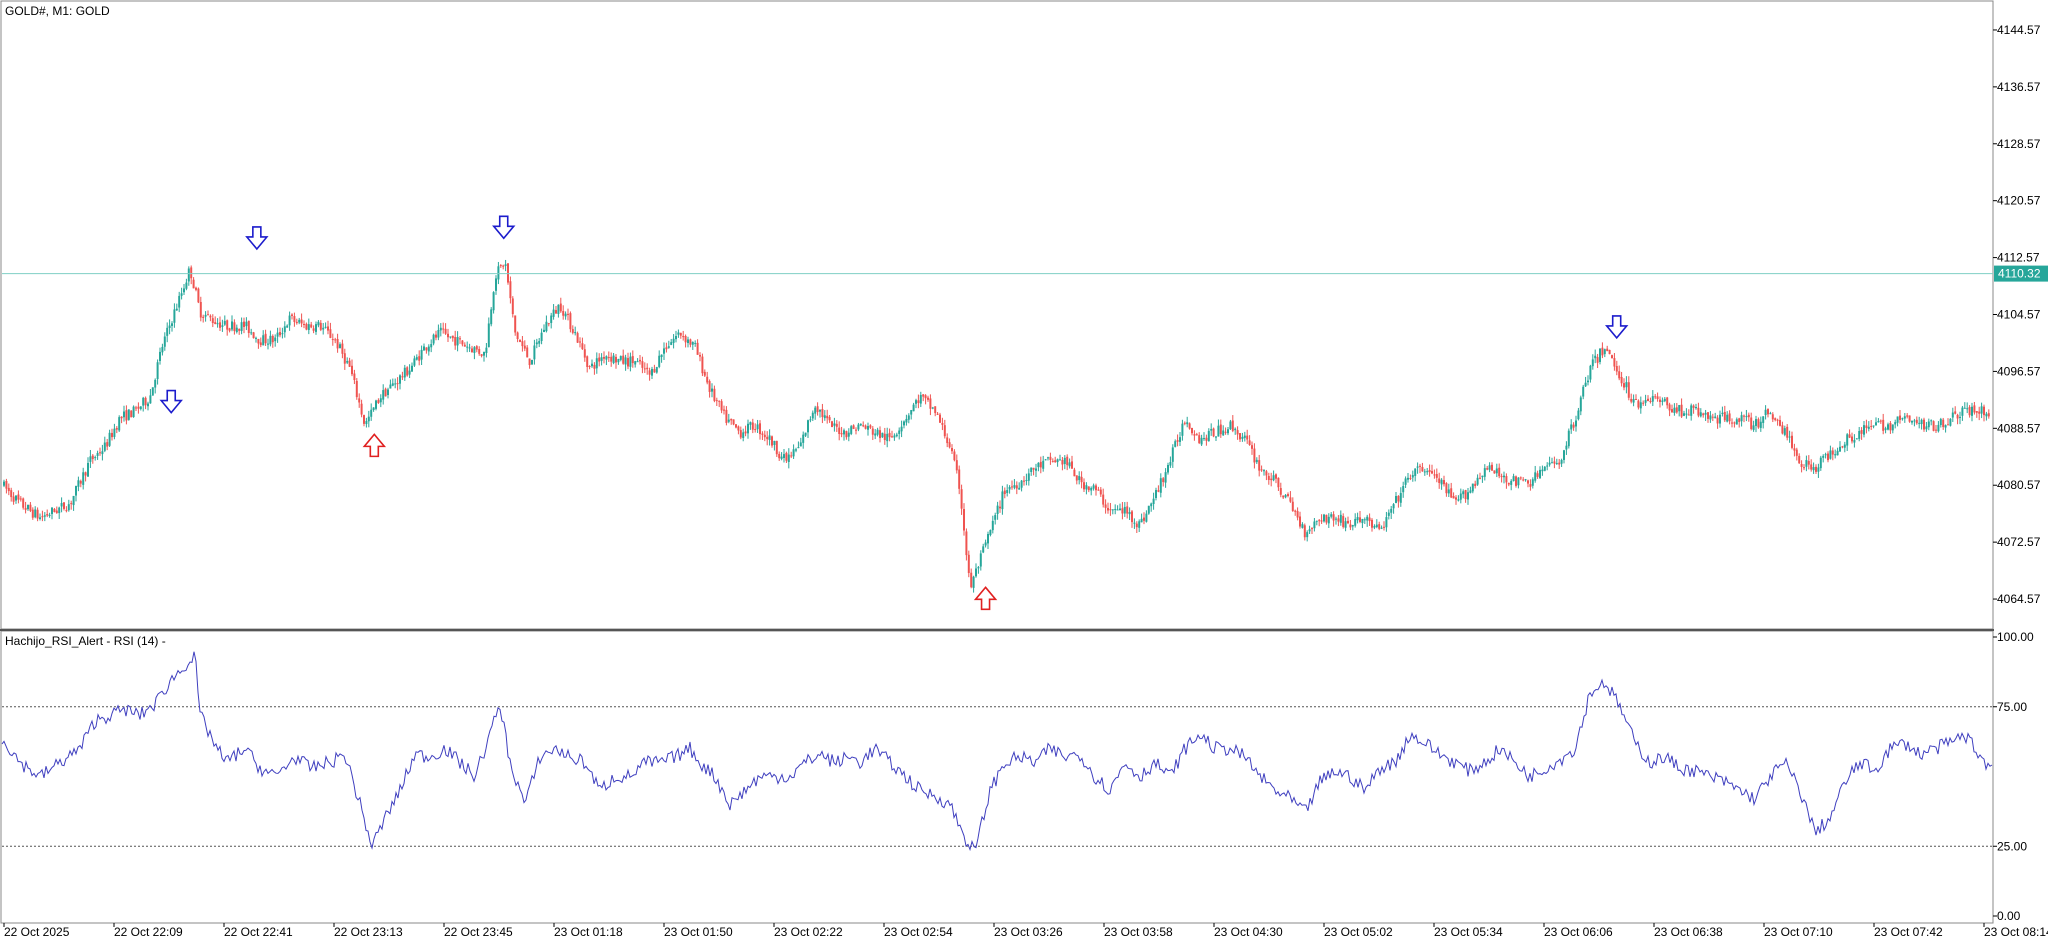 The width and height of the screenshot is (2048, 942). I want to click on sell-signal-arrow-icon, so click(1616, 327).